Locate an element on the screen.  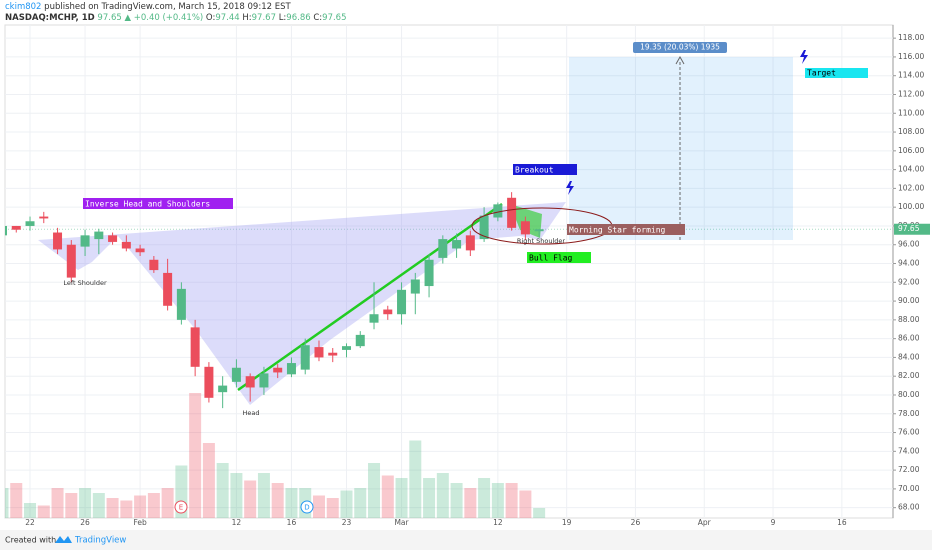
footer-brand: TradingView is located at coordinates (100, 541).